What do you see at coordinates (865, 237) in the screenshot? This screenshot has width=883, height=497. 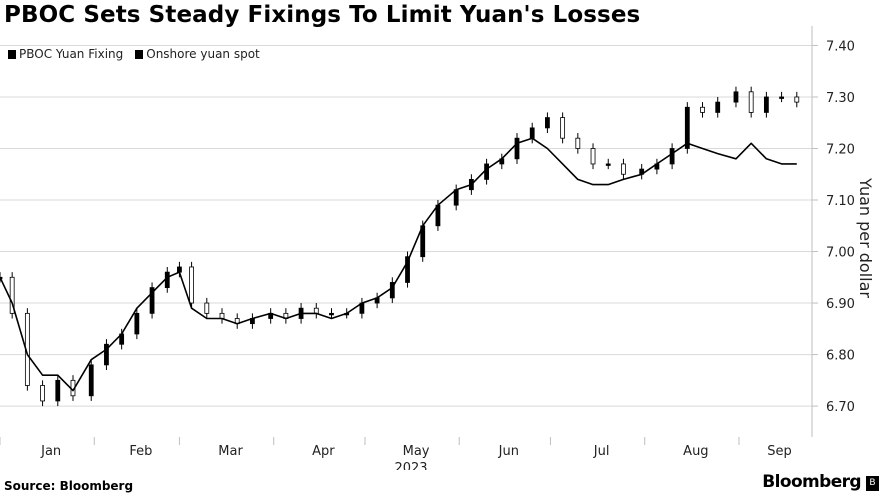 I see `y-axis-label: Yuan per dollar` at bounding box center [865, 237].